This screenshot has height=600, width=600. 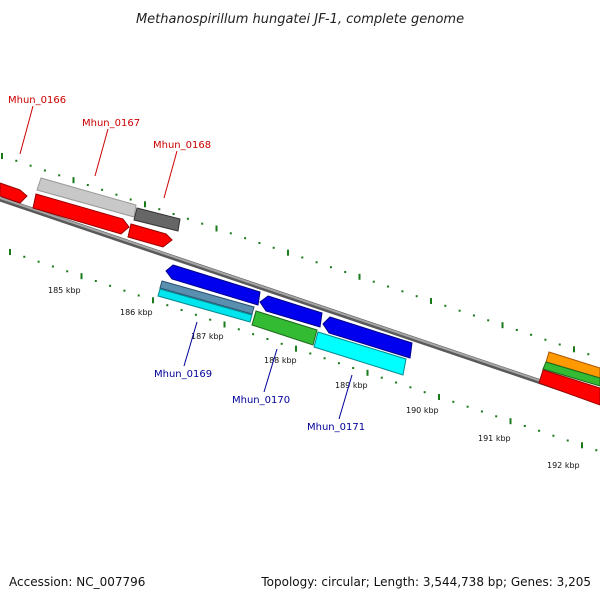 I want to click on gene-label-mhun-0167: Mhun_0167, so click(x=111, y=123).